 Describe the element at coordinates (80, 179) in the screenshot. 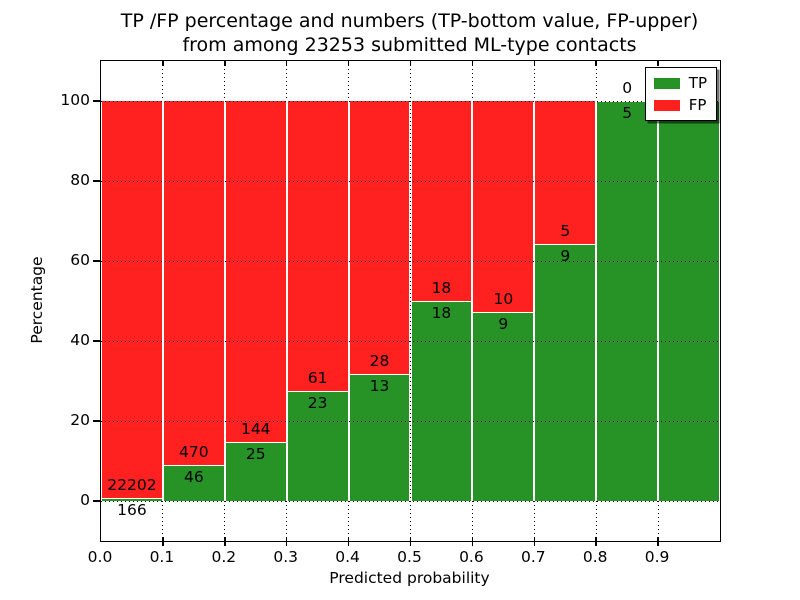

I see `y-tick-label: 80` at that location.